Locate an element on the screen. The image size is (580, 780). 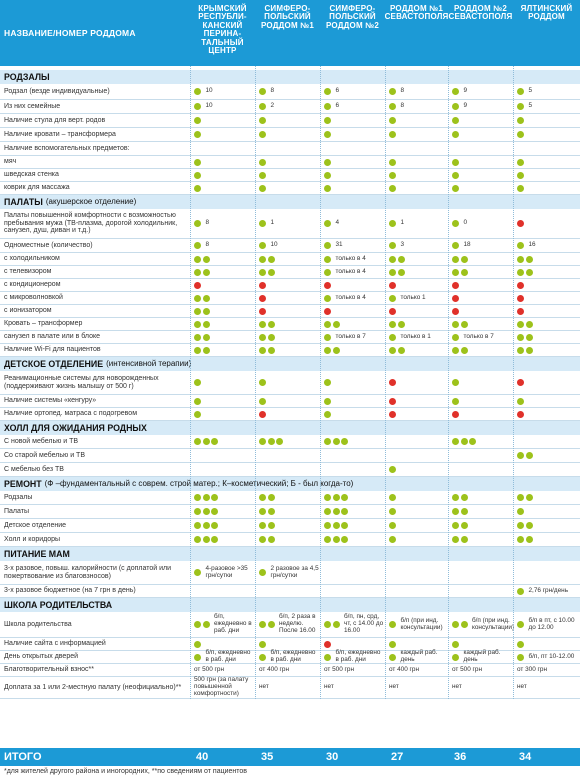
cell-text: только в 7 is located at coordinates (478, 336).